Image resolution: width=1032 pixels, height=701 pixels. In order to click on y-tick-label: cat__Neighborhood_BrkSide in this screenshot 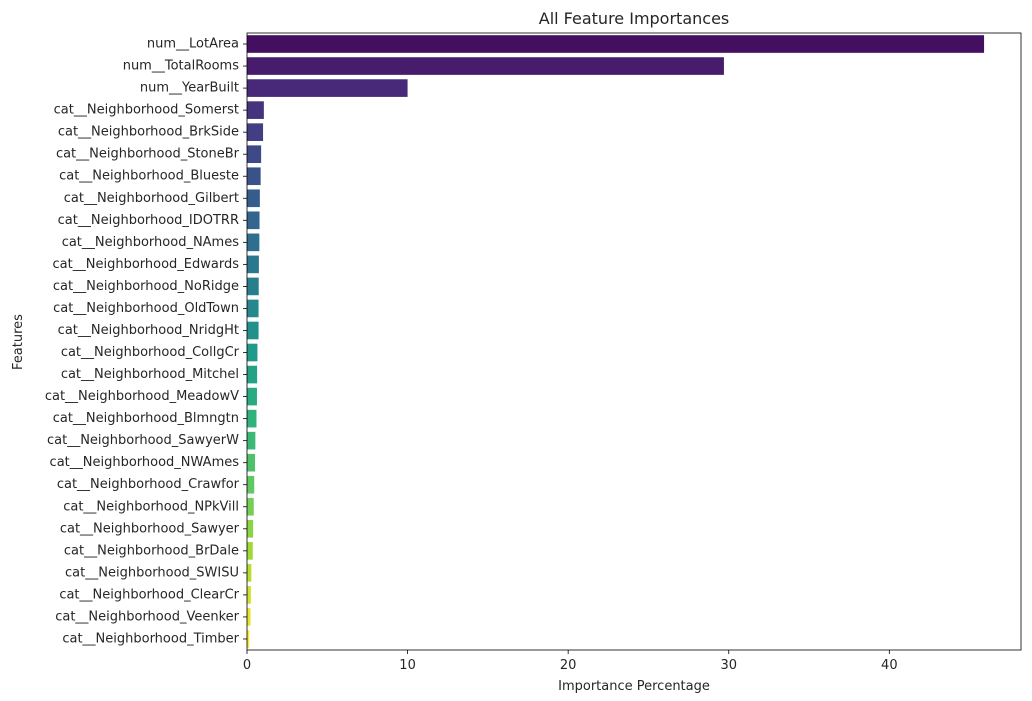, I will do `click(148, 132)`.